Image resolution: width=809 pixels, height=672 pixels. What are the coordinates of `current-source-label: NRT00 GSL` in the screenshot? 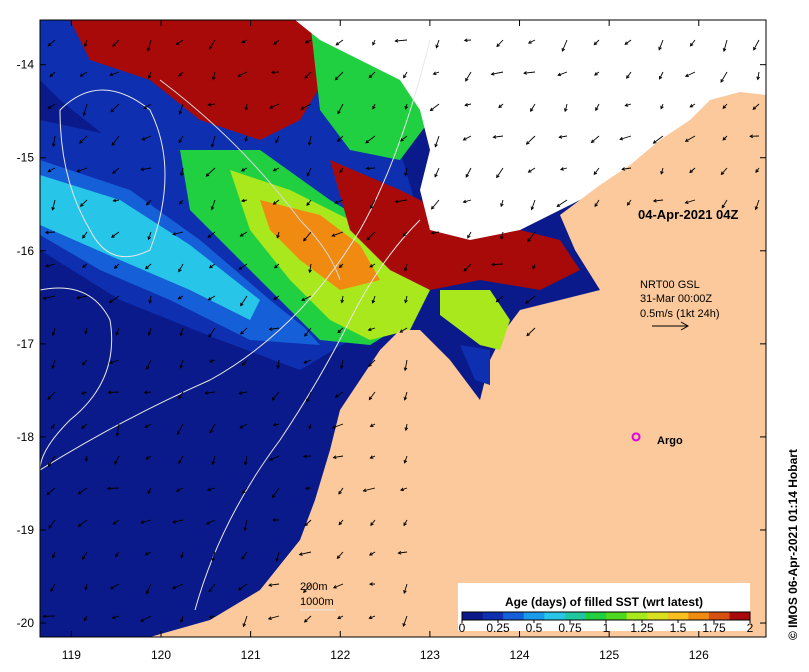 It's located at (670, 285).